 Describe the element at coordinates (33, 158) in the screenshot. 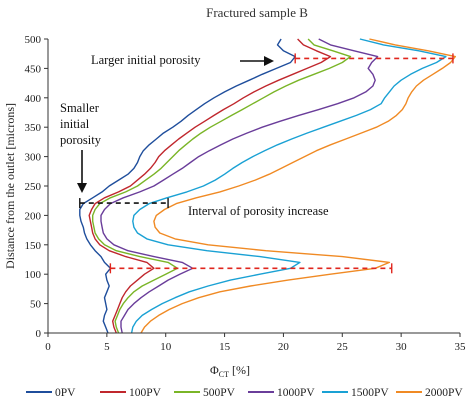

I see `y-tick-label: 300` at that location.